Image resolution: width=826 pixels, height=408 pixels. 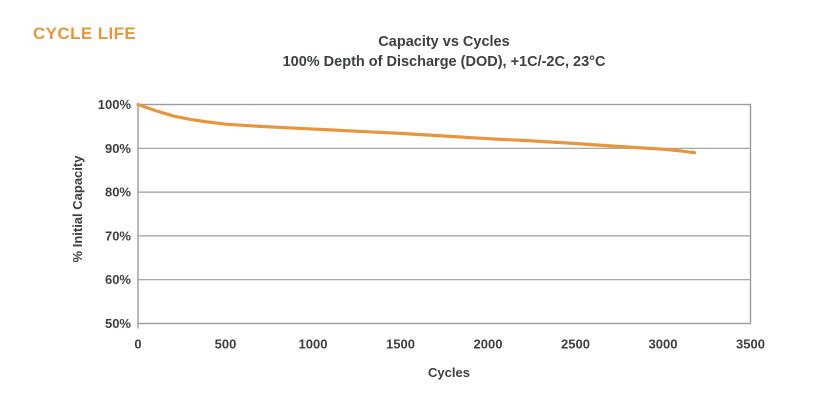 What do you see at coordinates (118, 235) in the screenshot?
I see `y-tick-label: 70%` at bounding box center [118, 235].